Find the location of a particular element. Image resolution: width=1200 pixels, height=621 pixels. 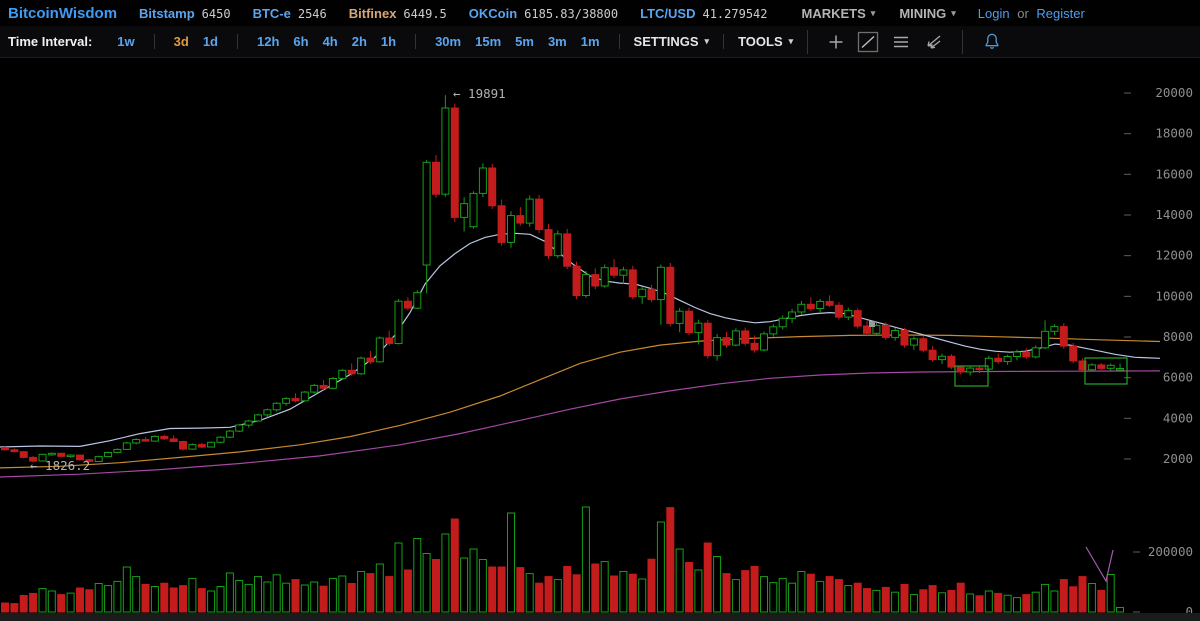

markets-menu: MARKETS ▾ is located at coordinates (838, 13).